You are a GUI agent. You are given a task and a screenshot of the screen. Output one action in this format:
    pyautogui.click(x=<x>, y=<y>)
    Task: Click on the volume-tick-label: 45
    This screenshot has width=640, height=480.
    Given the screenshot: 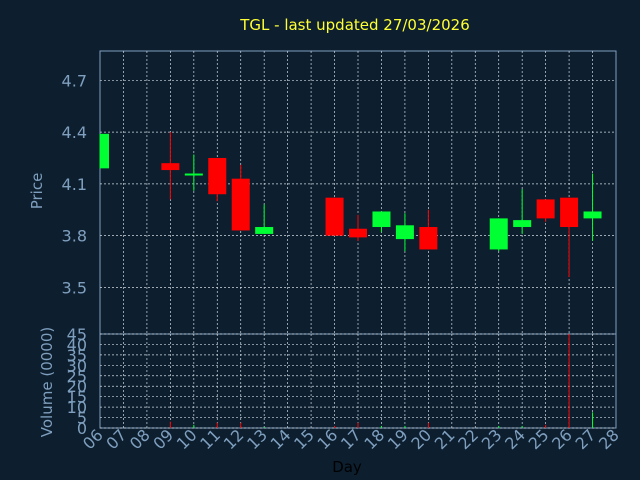 What is the action you would take?
    pyautogui.click(x=77, y=334)
    